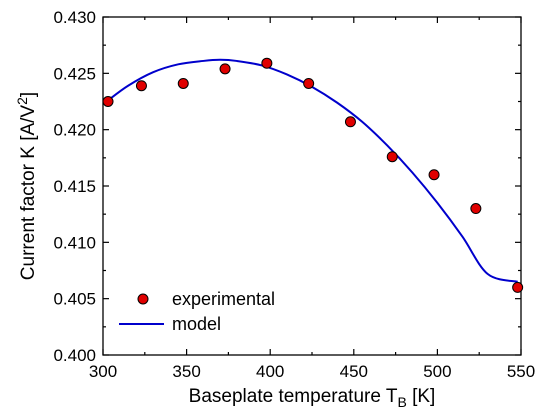 This screenshot has height=419, width=550. I want to click on y-tick-label: 0.400, so click(74, 355).